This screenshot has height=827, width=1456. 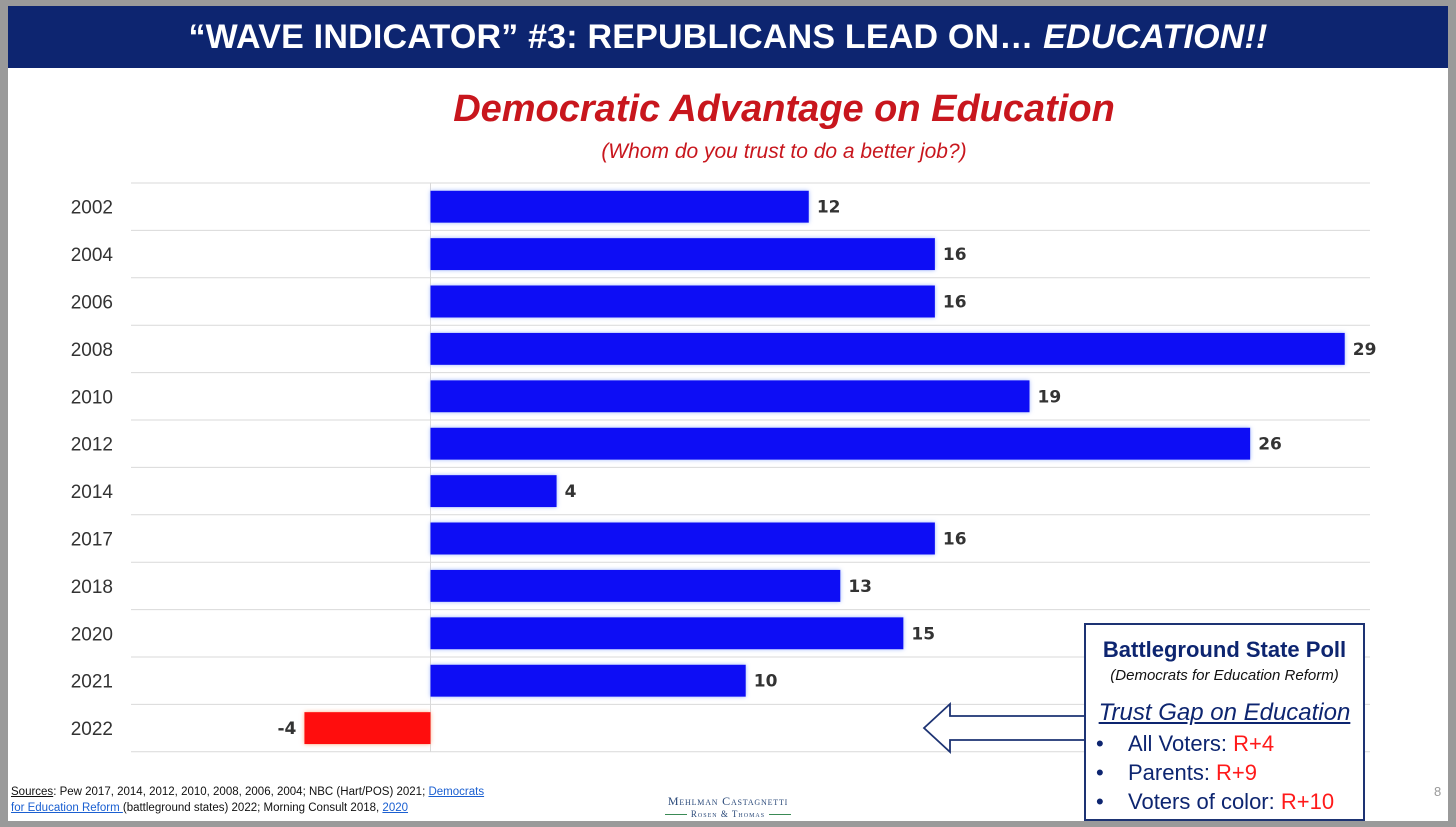 I want to click on bar-2022, so click(x=367, y=728).